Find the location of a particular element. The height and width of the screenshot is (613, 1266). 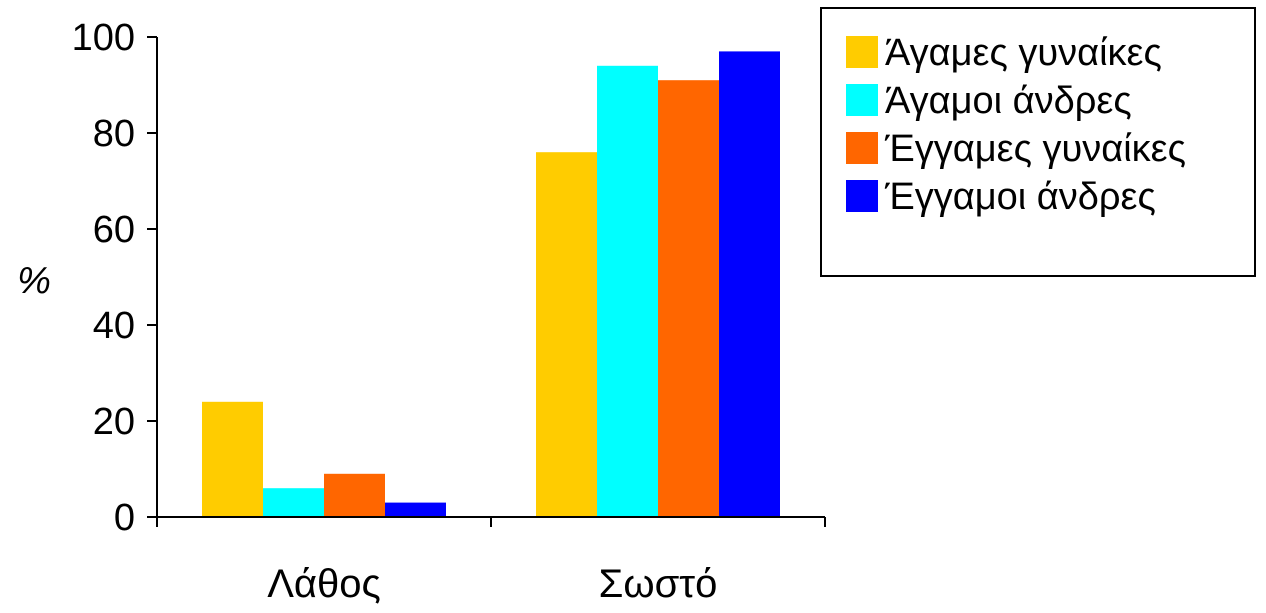

y-tick-label: 40 is located at coordinates (114, 326).